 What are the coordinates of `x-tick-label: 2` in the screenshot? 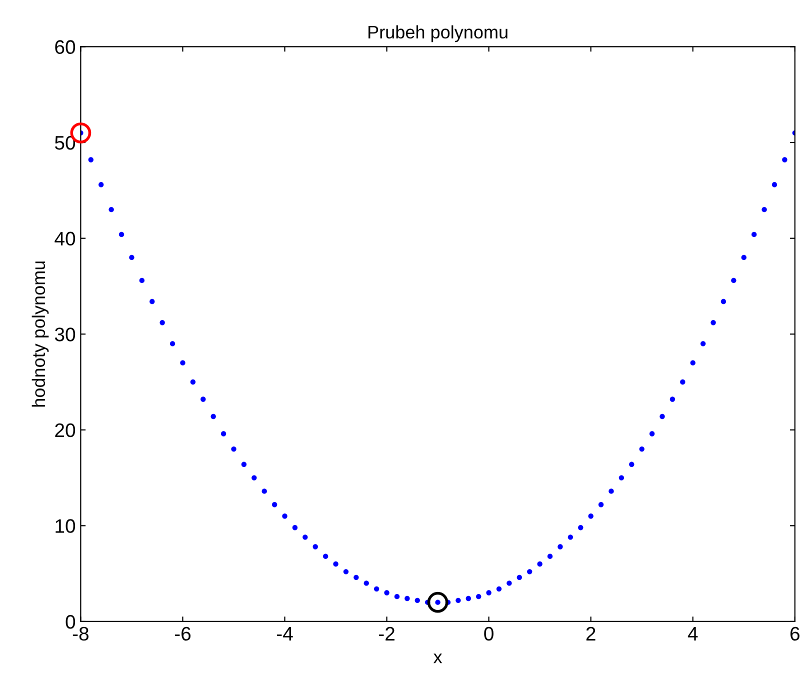 It's located at (591, 633).